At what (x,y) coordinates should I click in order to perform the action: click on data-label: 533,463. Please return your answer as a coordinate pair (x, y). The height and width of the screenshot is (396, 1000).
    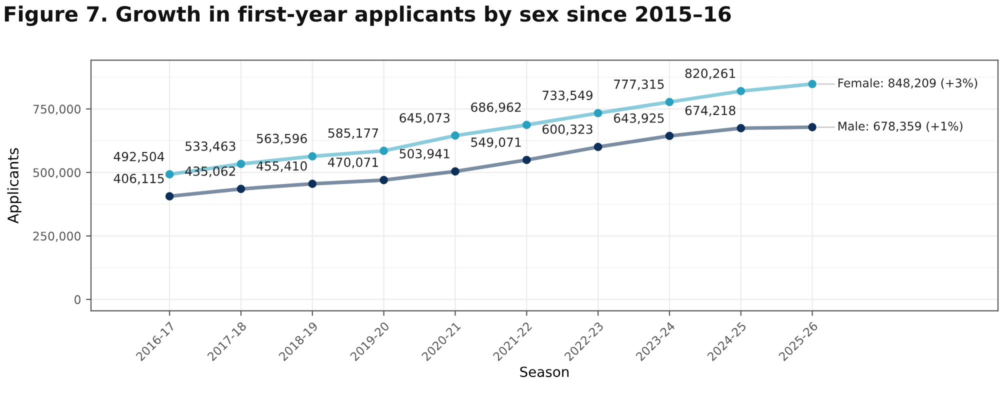
    Looking at the image, I should click on (211, 146).